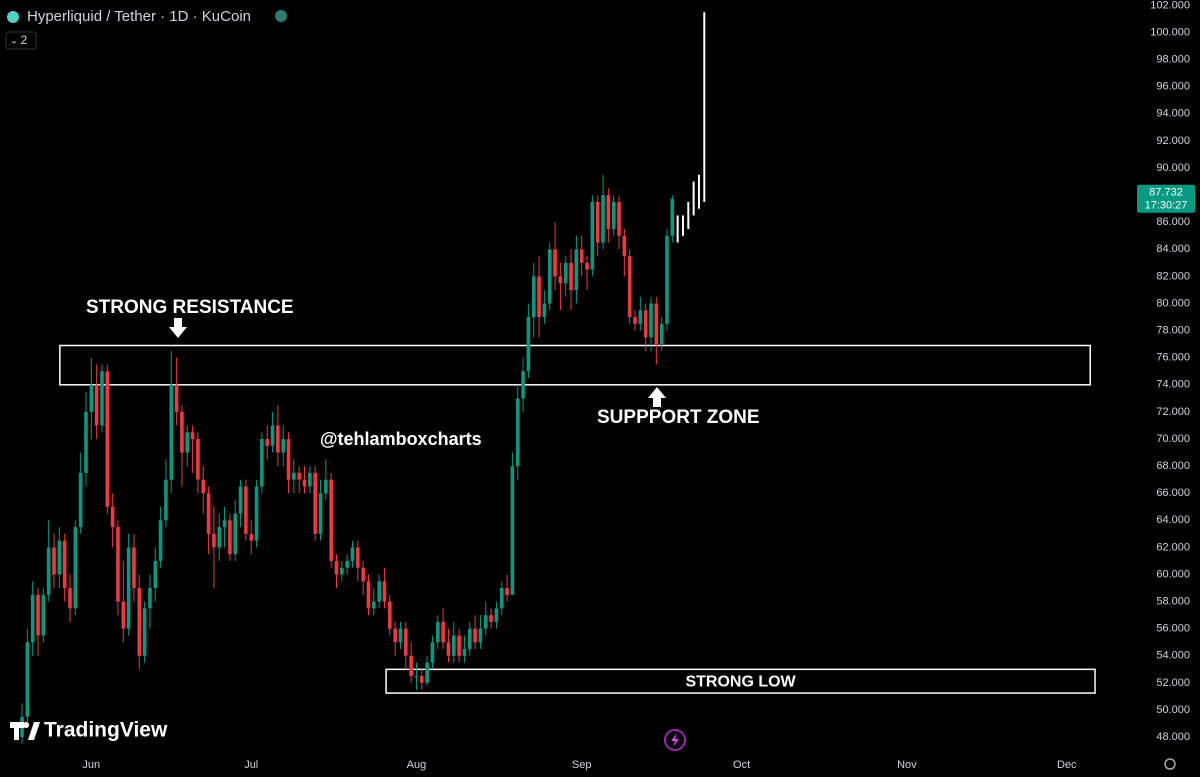 The width and height of the screenshot is (1200, 777). I want to click on zone-label: STRONG LOW, so click(740, 681).